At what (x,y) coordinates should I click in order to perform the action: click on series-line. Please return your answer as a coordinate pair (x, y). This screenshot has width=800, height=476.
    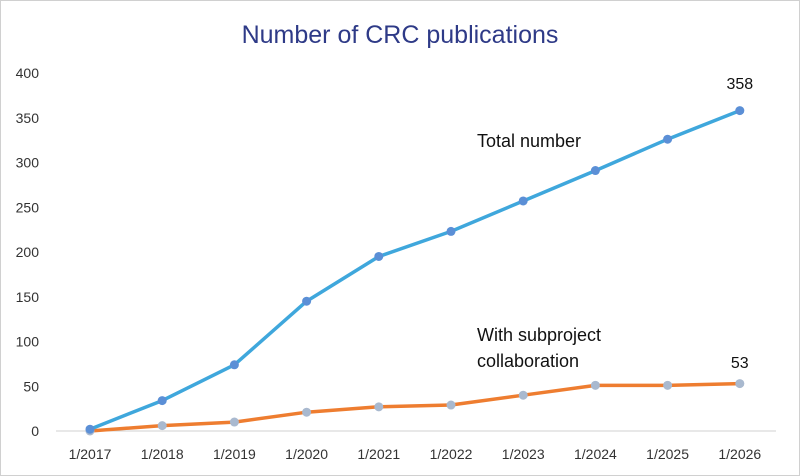
    Looking at the image, I should click on (415, 407).